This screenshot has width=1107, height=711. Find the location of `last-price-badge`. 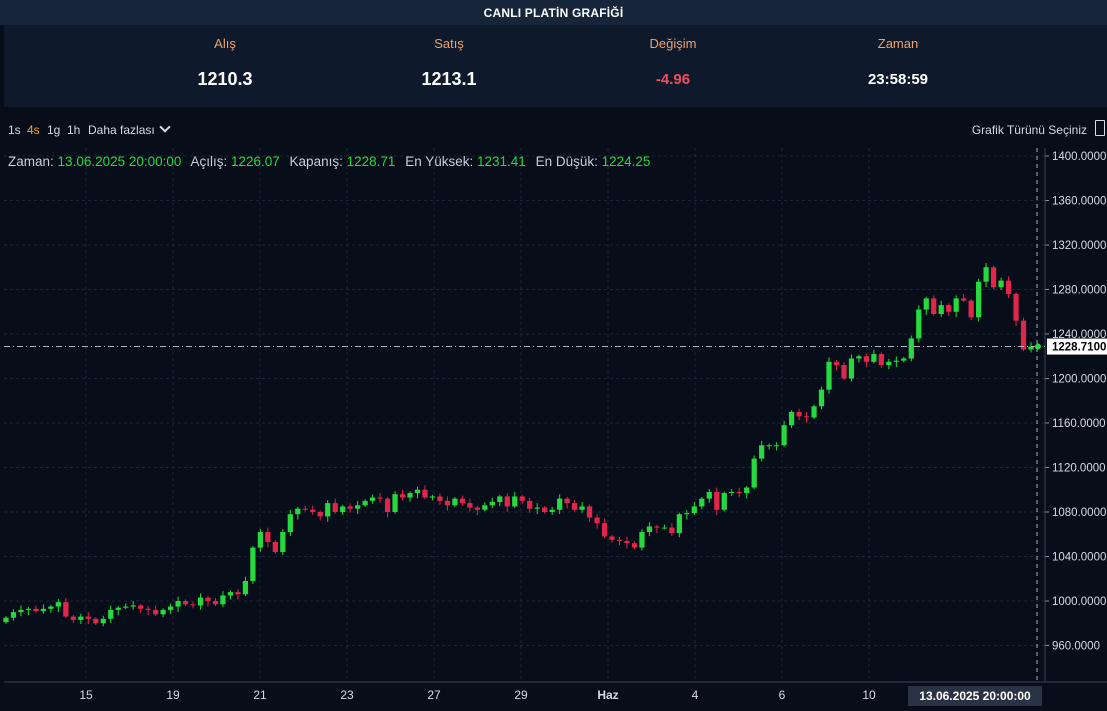

last-price-badge is located at coordinates (1077, 346).